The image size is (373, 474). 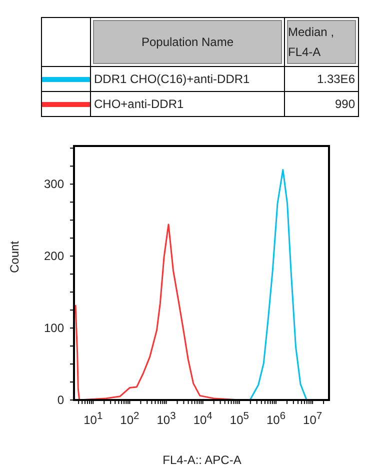 I want to click on x-axis-title: FL4-A:: APC-A, so click(x=202, y=460).